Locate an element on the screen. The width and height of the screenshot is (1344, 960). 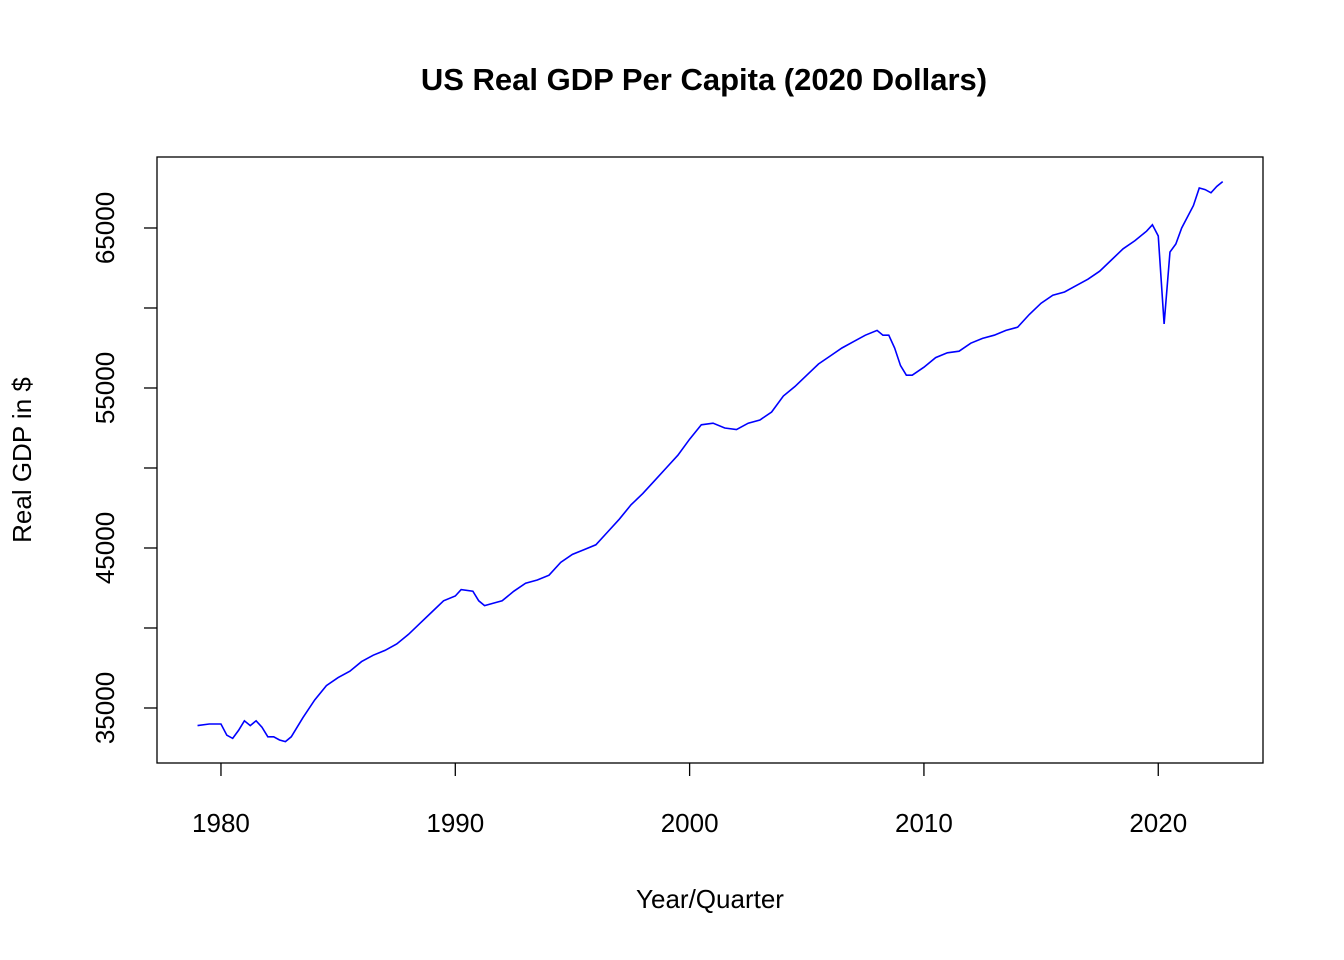
y-tick-label: 35000 is located at coordinates (105, 708).